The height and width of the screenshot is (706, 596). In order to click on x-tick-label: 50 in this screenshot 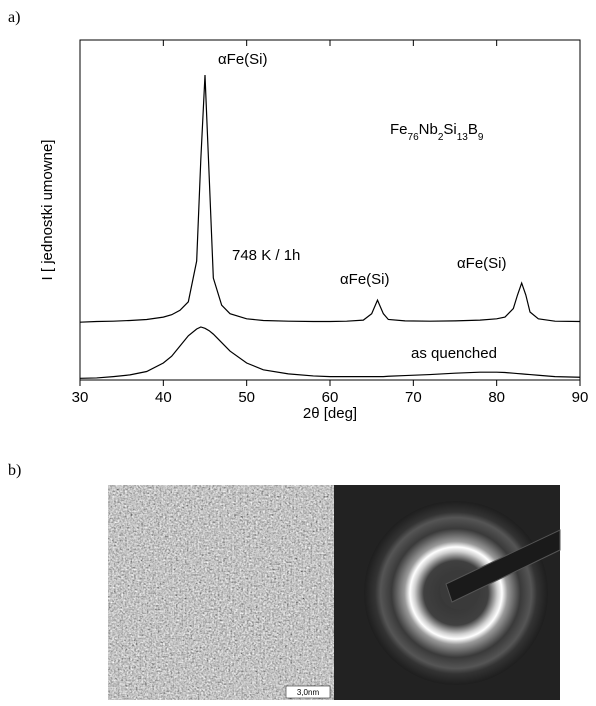, I will do `click(246, 397)`.